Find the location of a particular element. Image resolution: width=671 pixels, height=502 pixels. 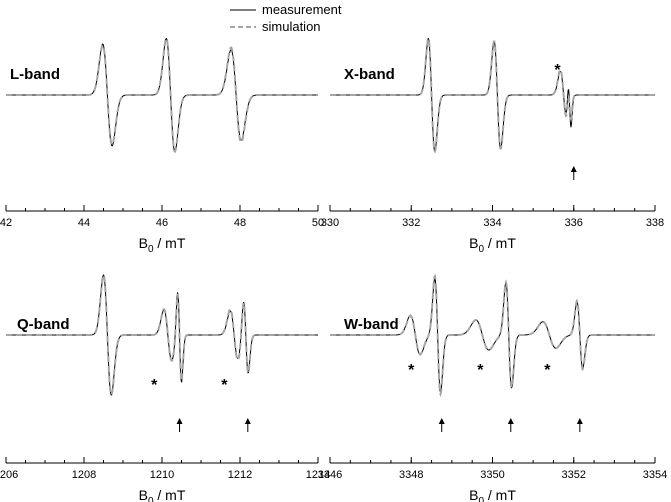

band-label: L-band is located at coordinates (35, 74).